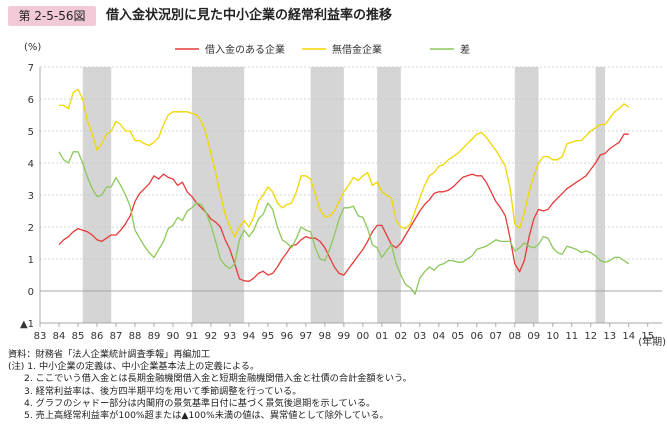 This screenshot has height=425, width=667. What do you see at coordinates (357, 49) in the screenshot?
I see `legend-label: 無借金企業` at bounding box center [357, 49].